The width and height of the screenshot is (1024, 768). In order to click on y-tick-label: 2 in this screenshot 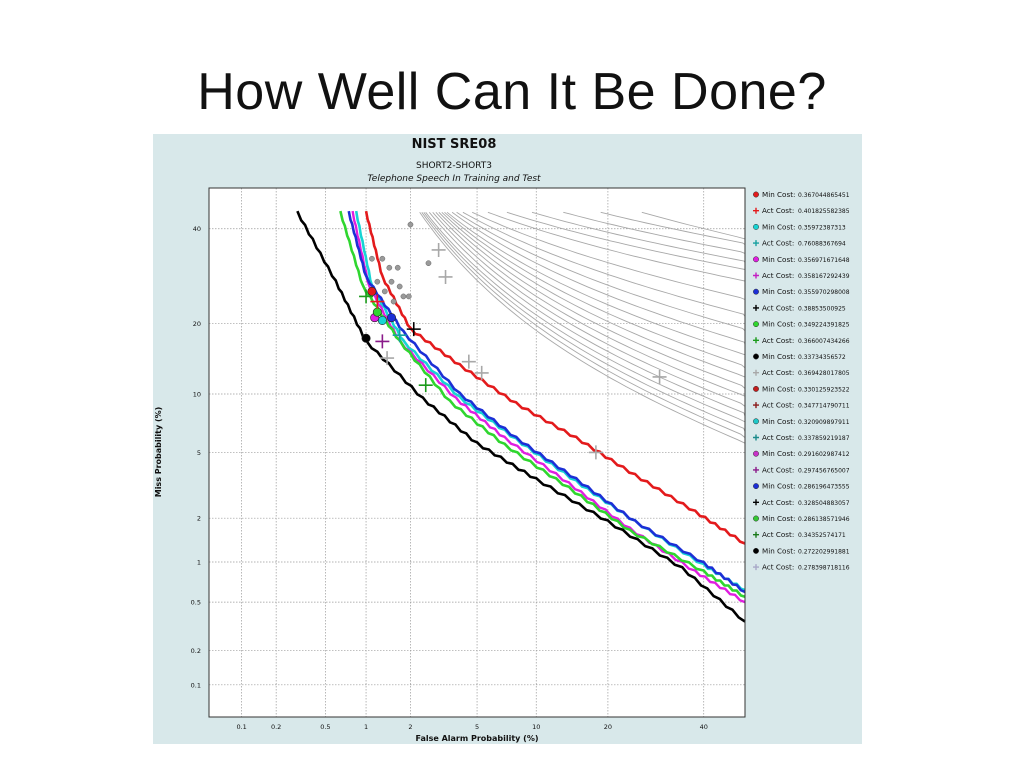, I will do `click(199, 519)`.